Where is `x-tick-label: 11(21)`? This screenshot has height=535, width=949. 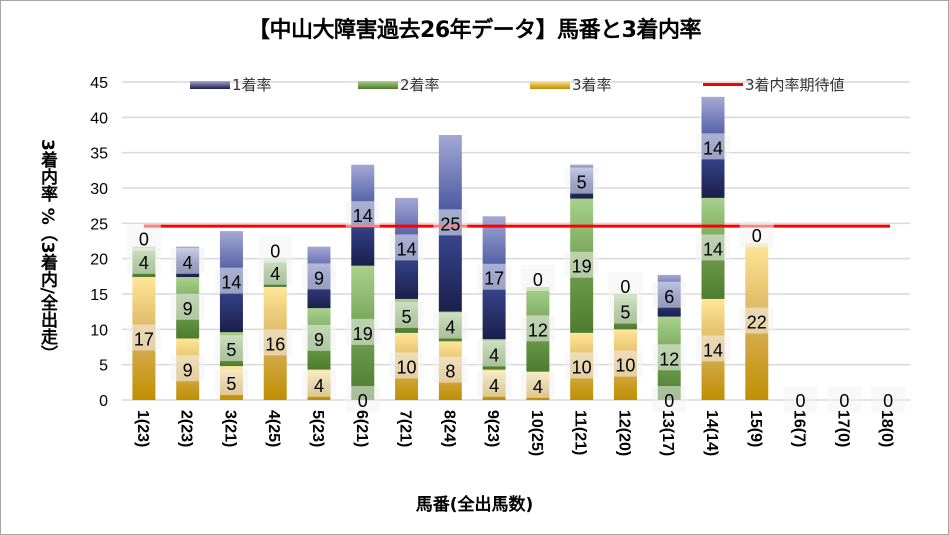 x-tick-label: 11(21) is located at coordinates (580, 432).